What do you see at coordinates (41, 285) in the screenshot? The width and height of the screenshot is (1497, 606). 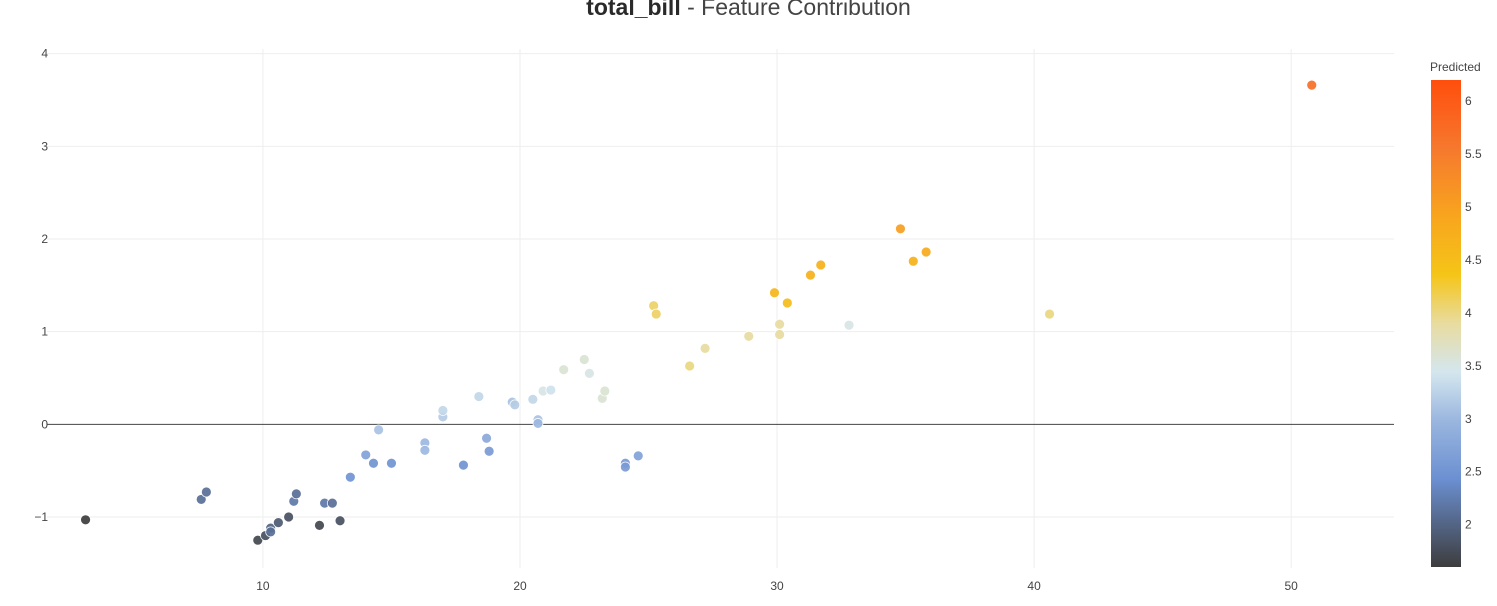 I see `y-axis-tick-labels: −1 0 1 2 3 4` at bounding box center [41, 285].